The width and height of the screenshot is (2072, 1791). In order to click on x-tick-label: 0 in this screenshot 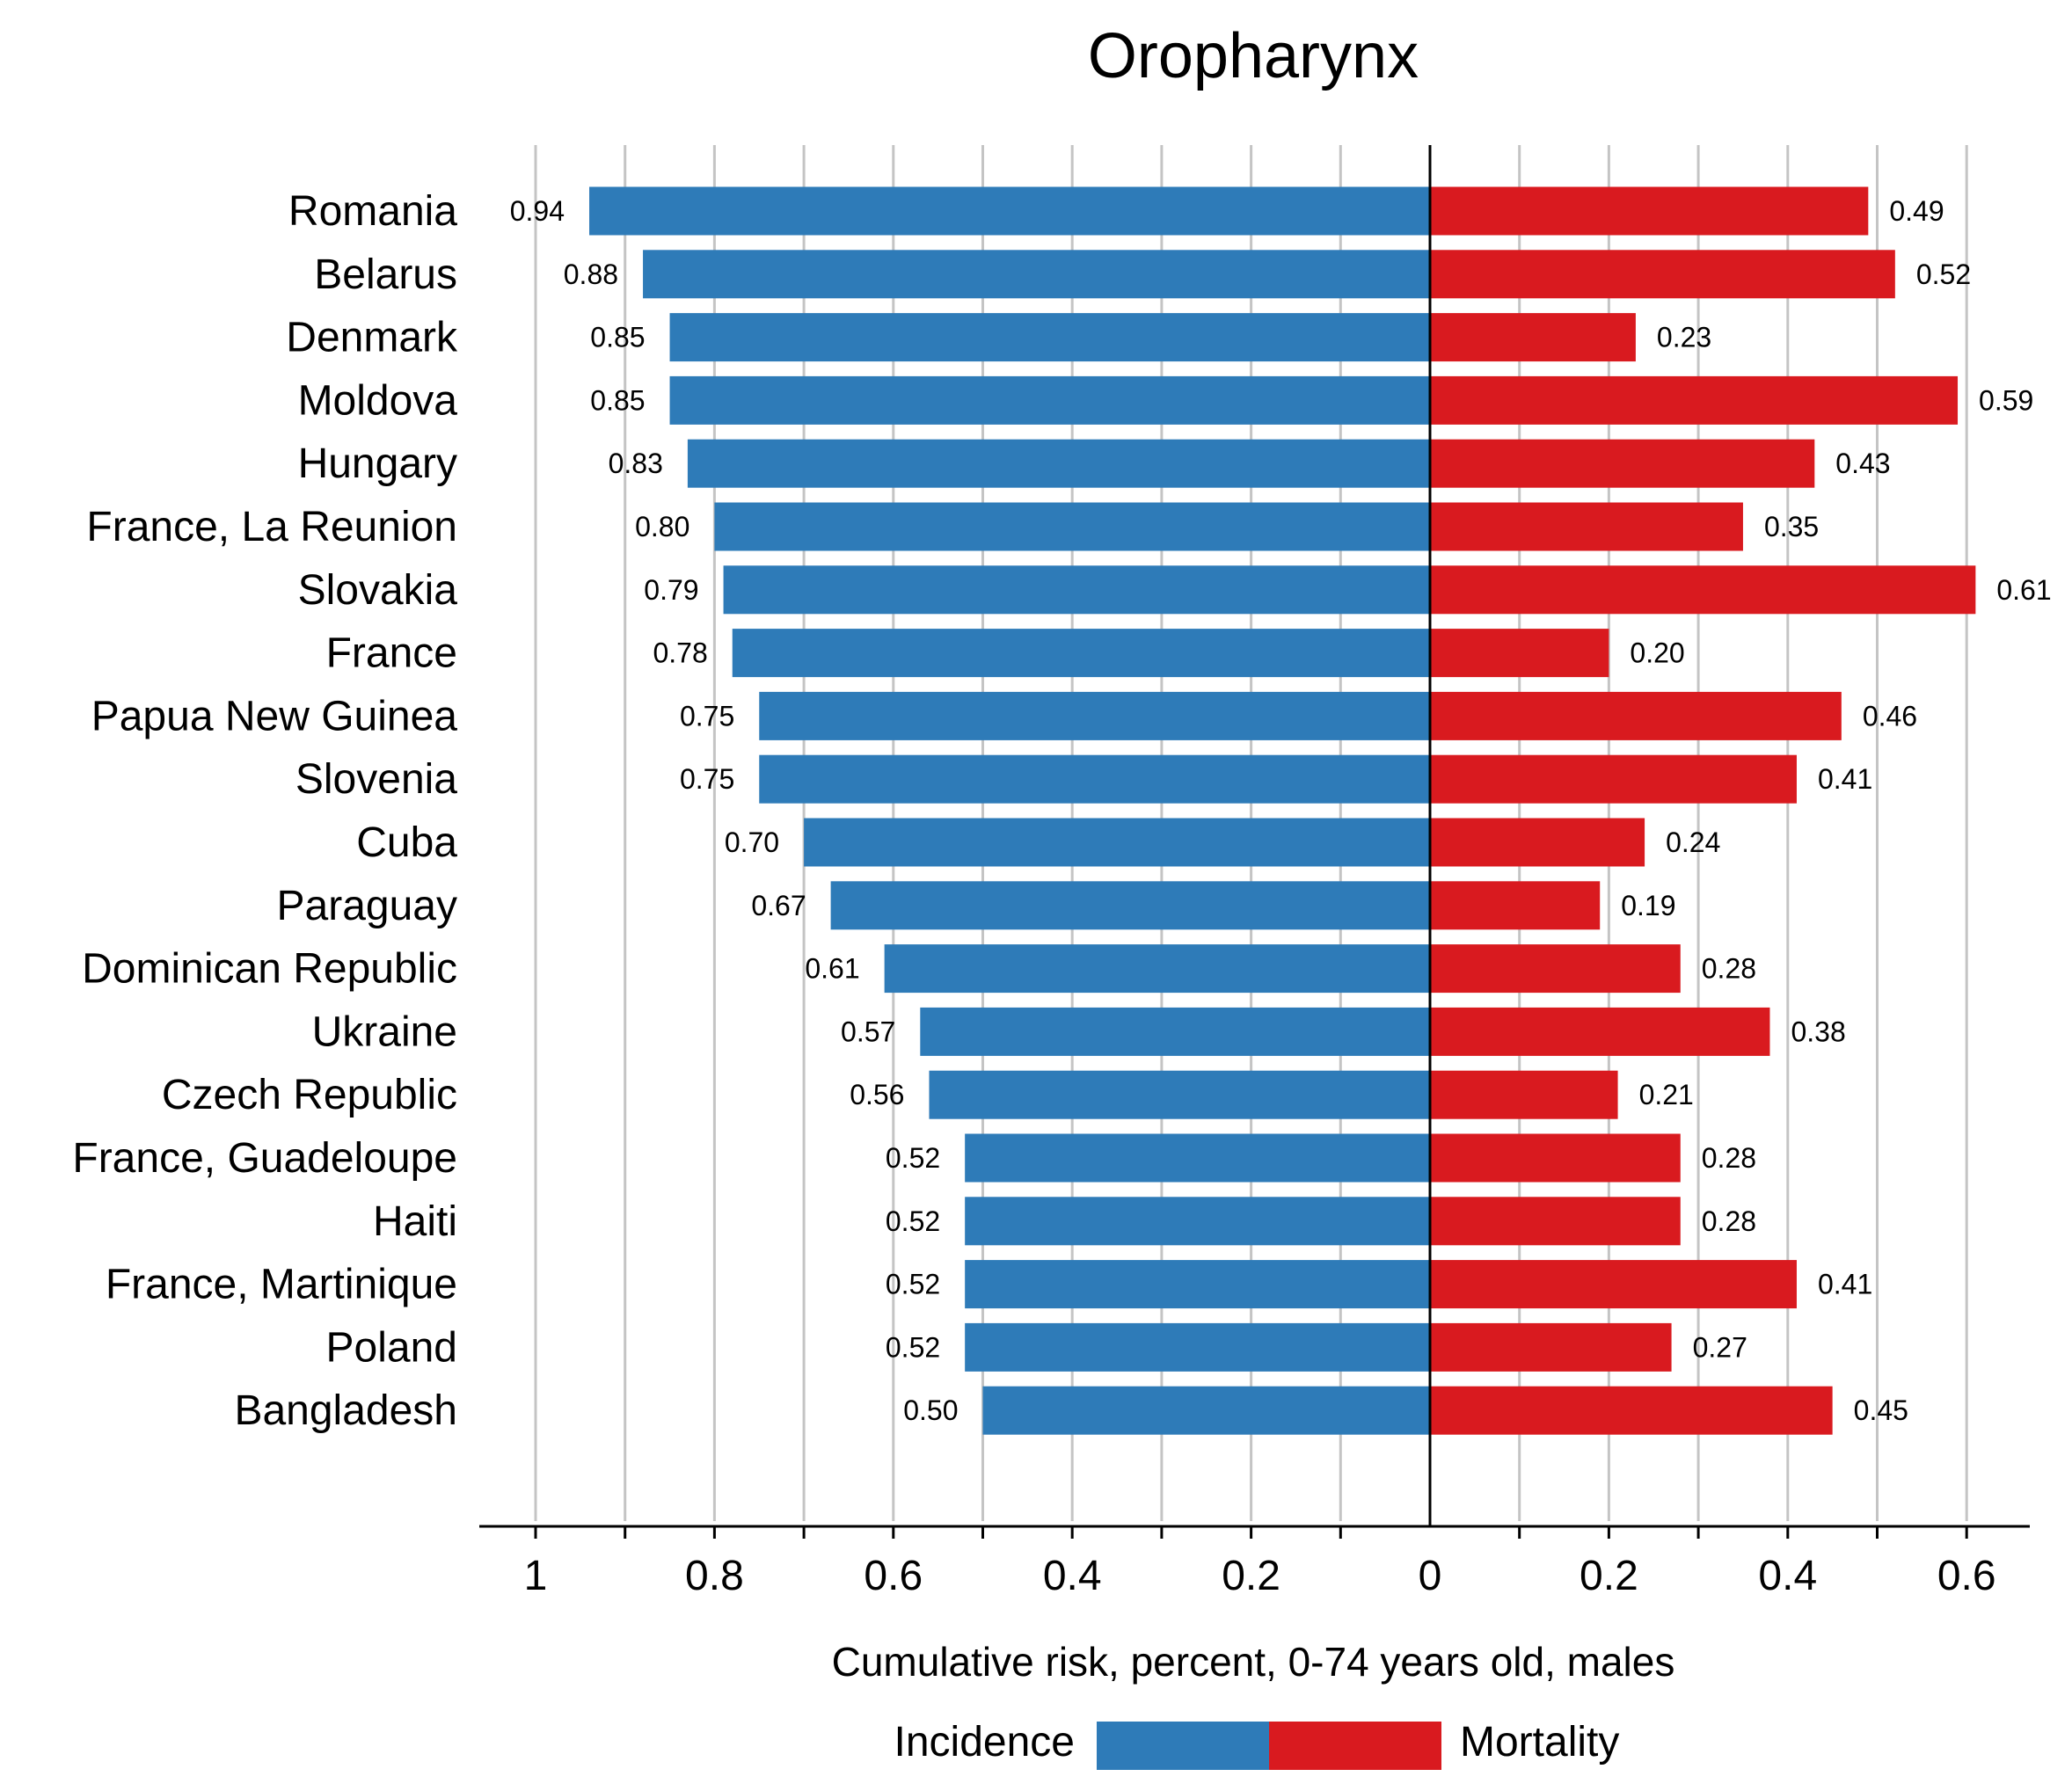, I will do `click(1430, 1576)`.